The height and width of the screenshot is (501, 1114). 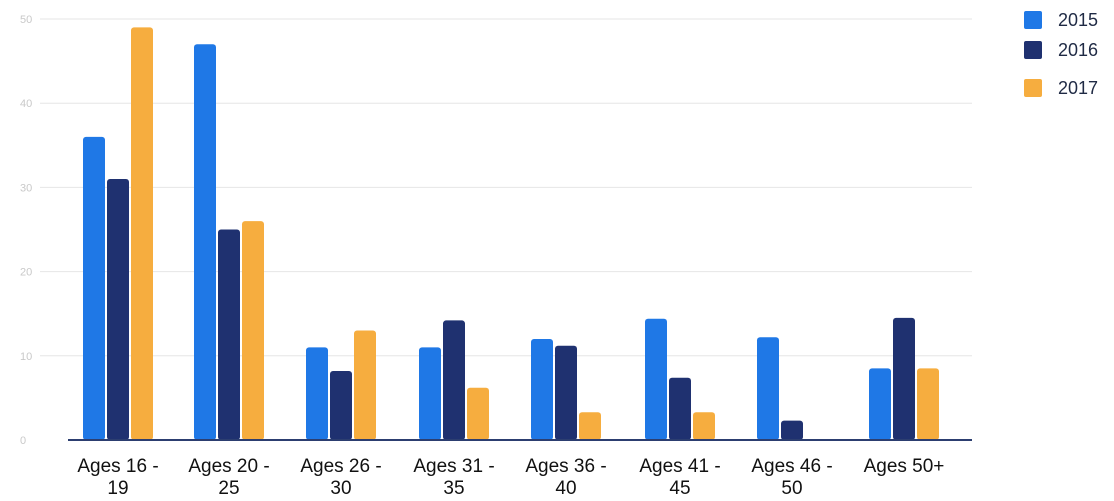 I want to click on y-tick-label: 0, so click(x=23, y=441).